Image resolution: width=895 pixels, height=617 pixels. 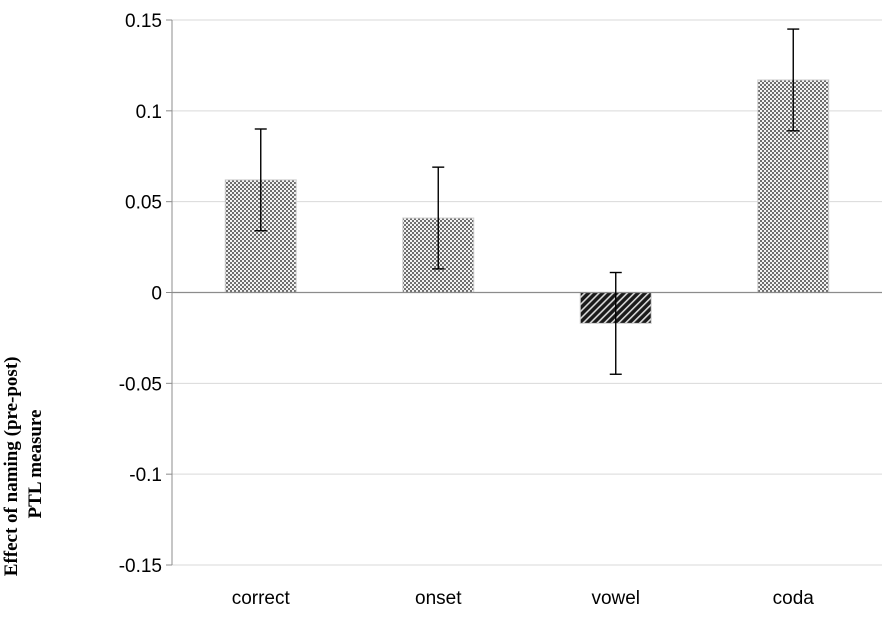 I want to click on y-tick-label: -0.05, so click(x=140, y=384).